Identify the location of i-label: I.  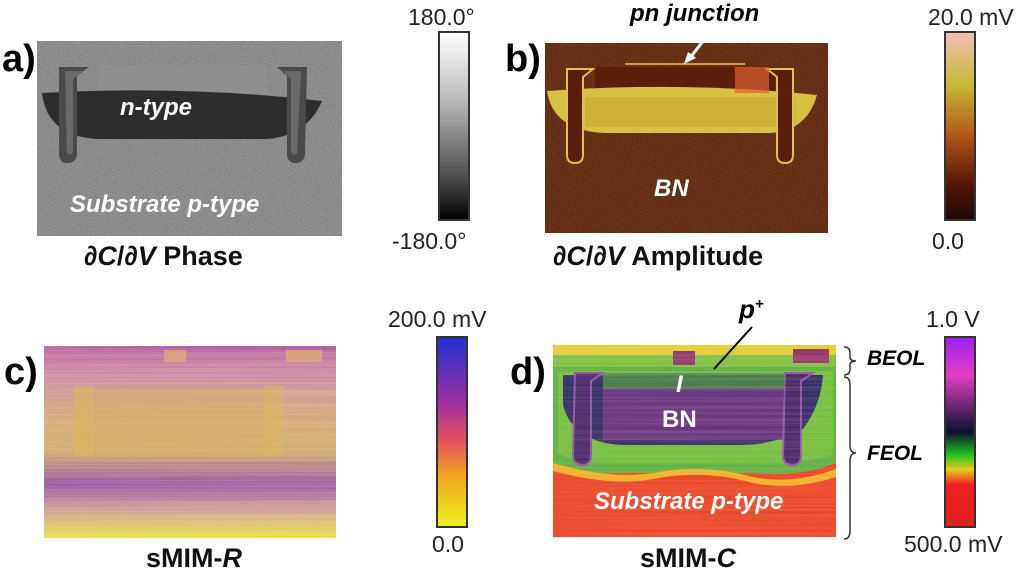
(679, 384).